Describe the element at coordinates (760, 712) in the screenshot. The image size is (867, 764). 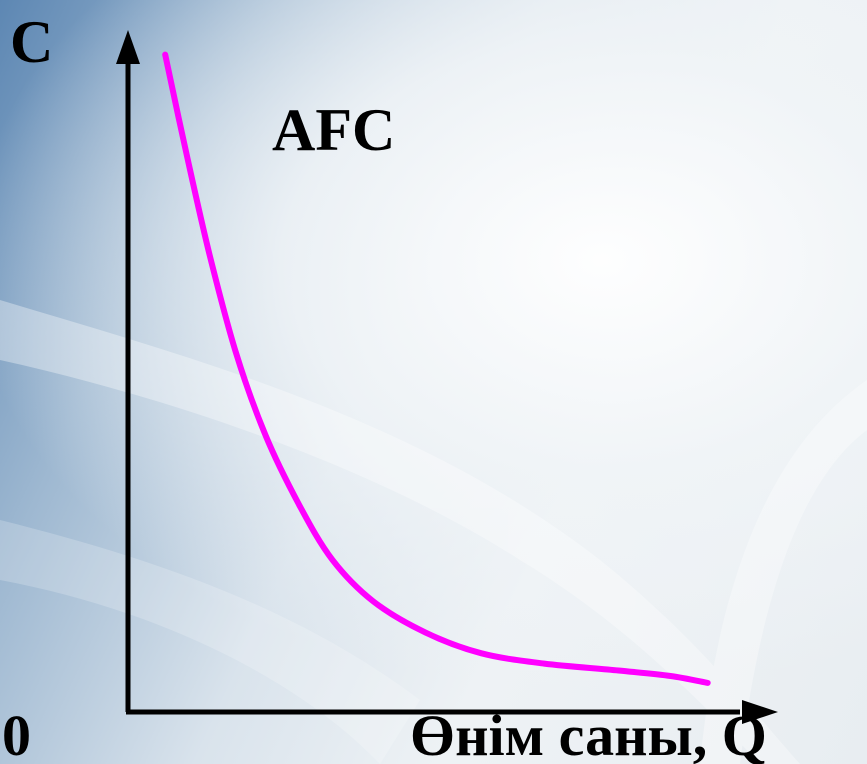
I see `x-axis-arrow` at that location.